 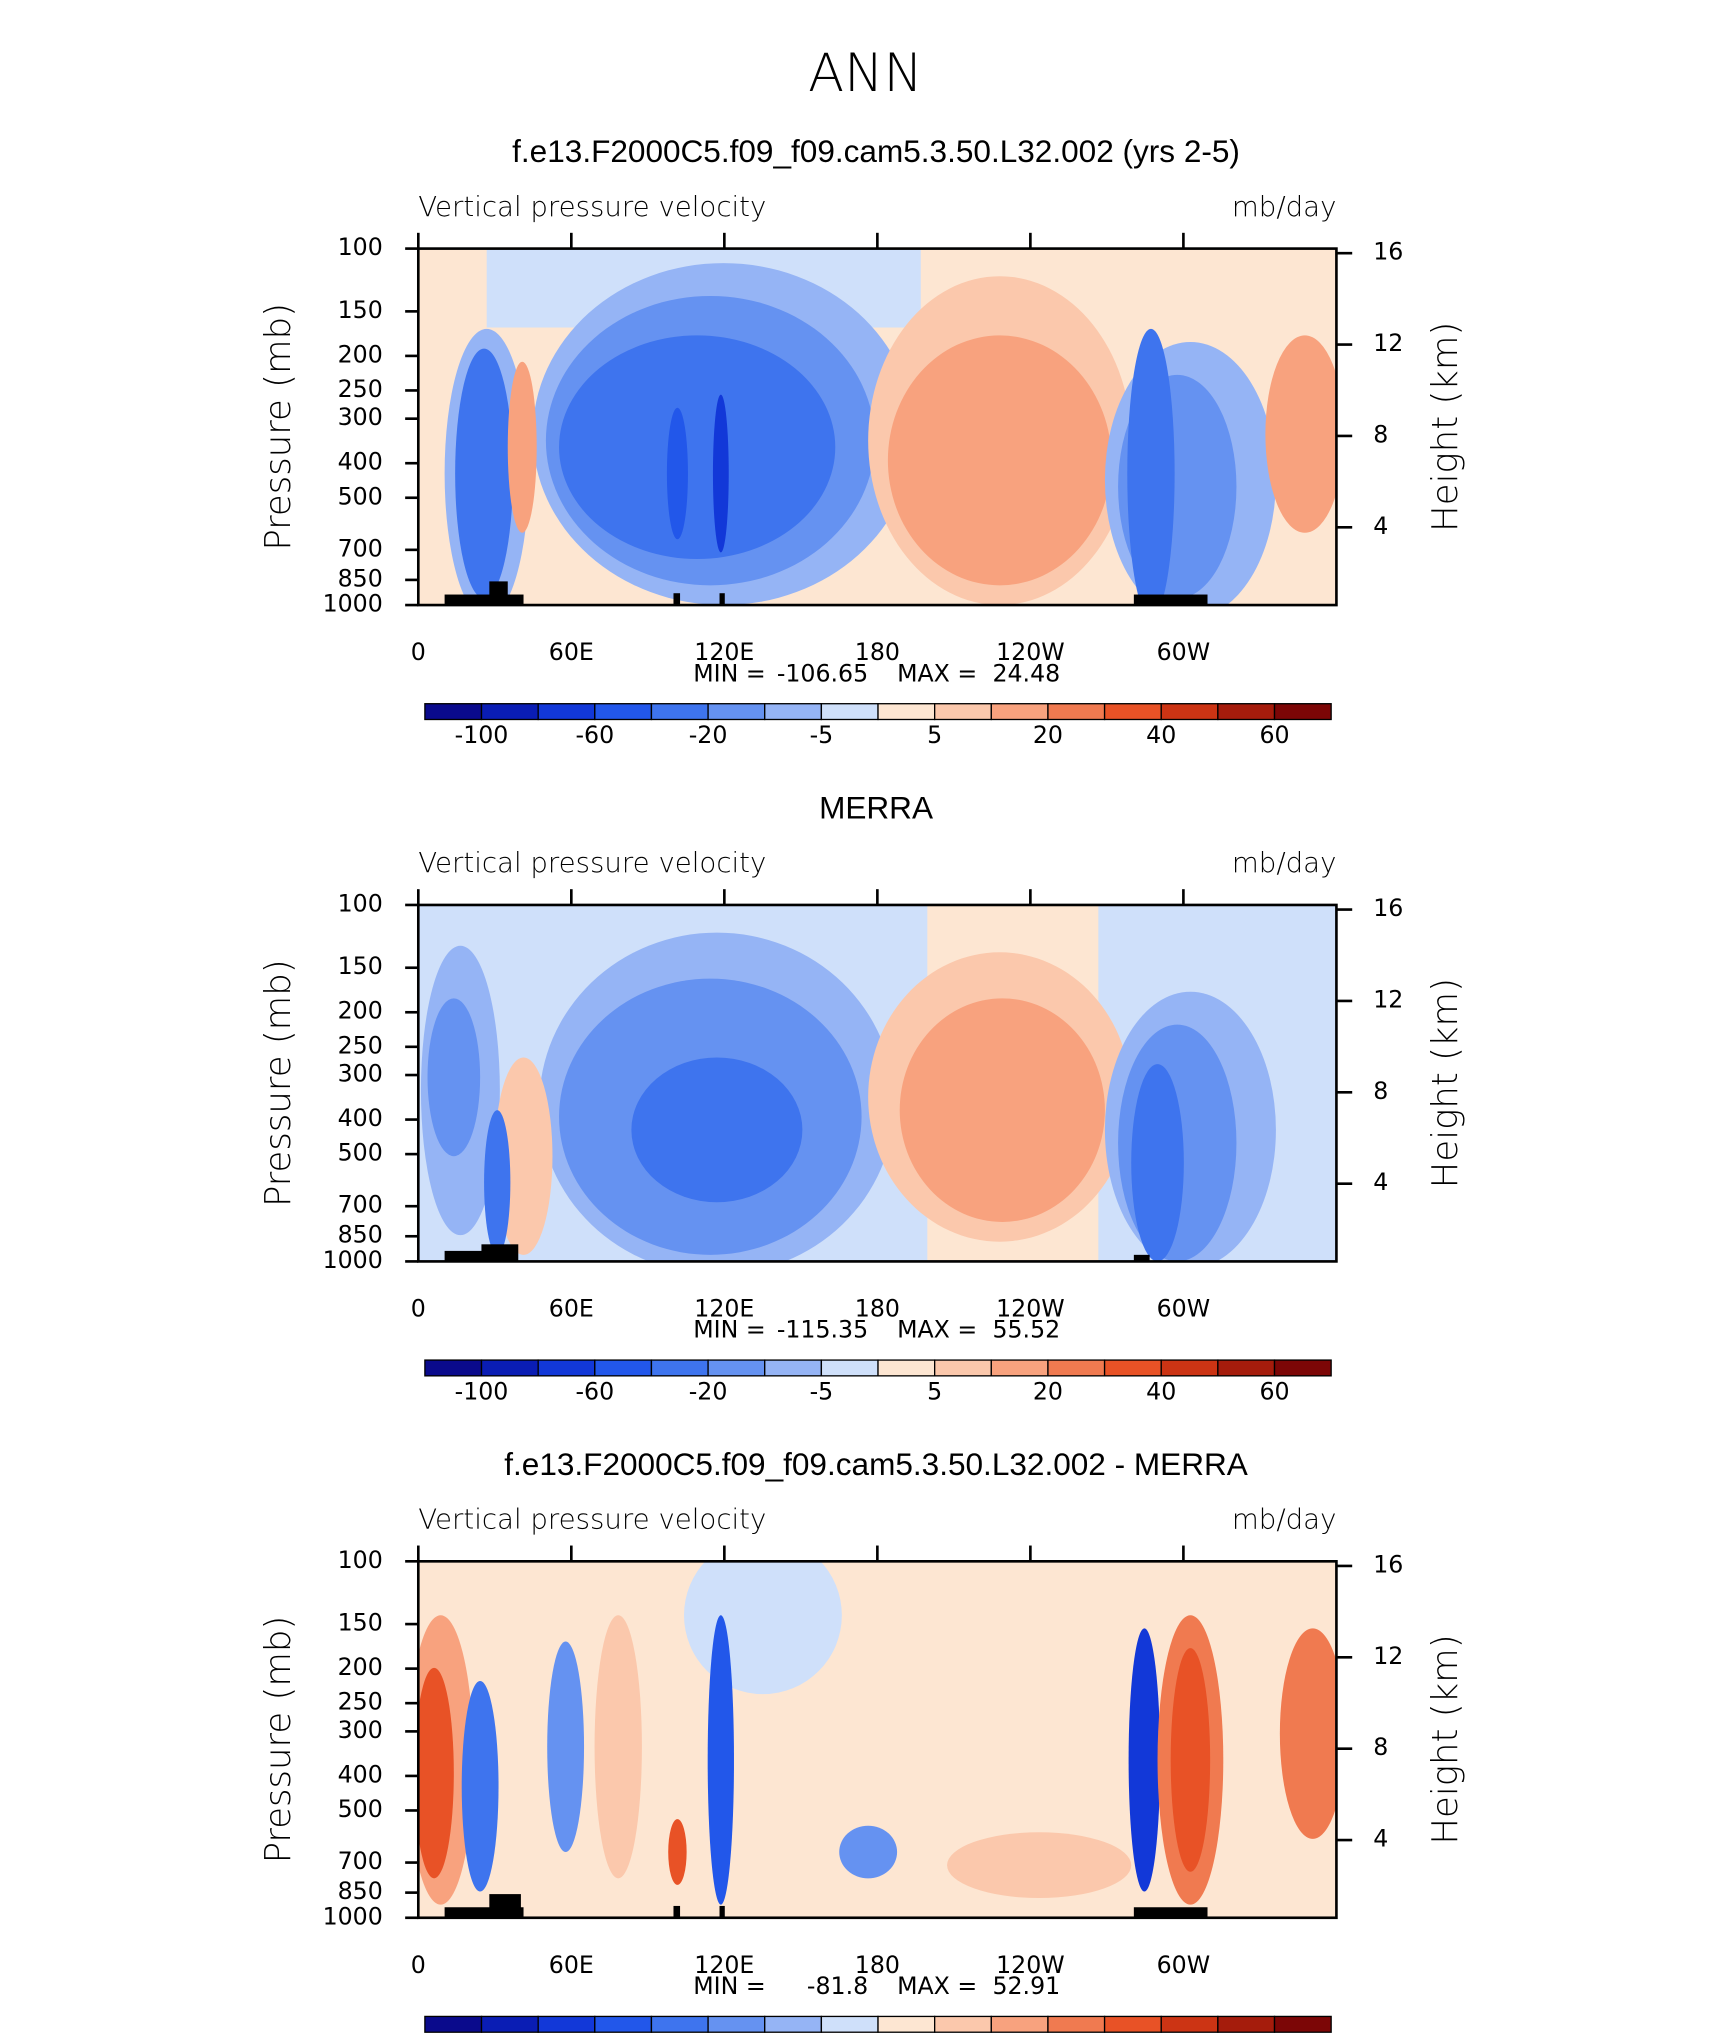 What do you see at coordinates (481, 2036) in the screenshot?
I see `colorbar-label: -50` at bounding box center [481, 2036].